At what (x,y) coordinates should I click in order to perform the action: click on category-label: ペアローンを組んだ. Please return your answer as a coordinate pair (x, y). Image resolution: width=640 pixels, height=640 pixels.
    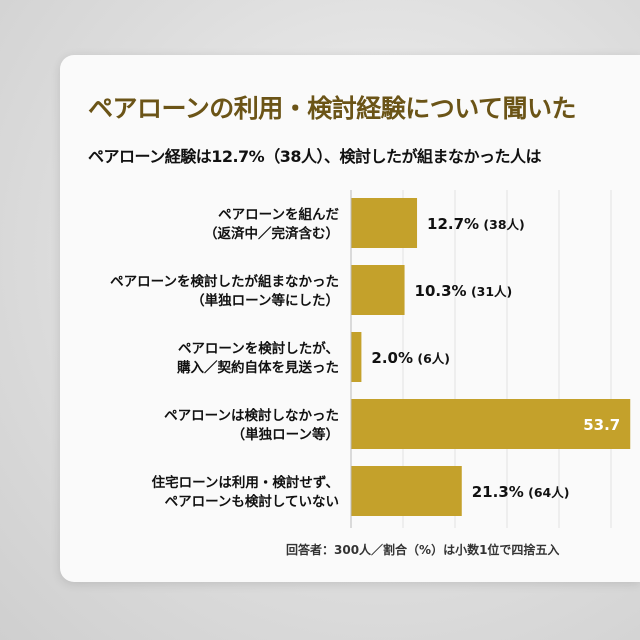
    Looking at the image, I should click on (278, 214).